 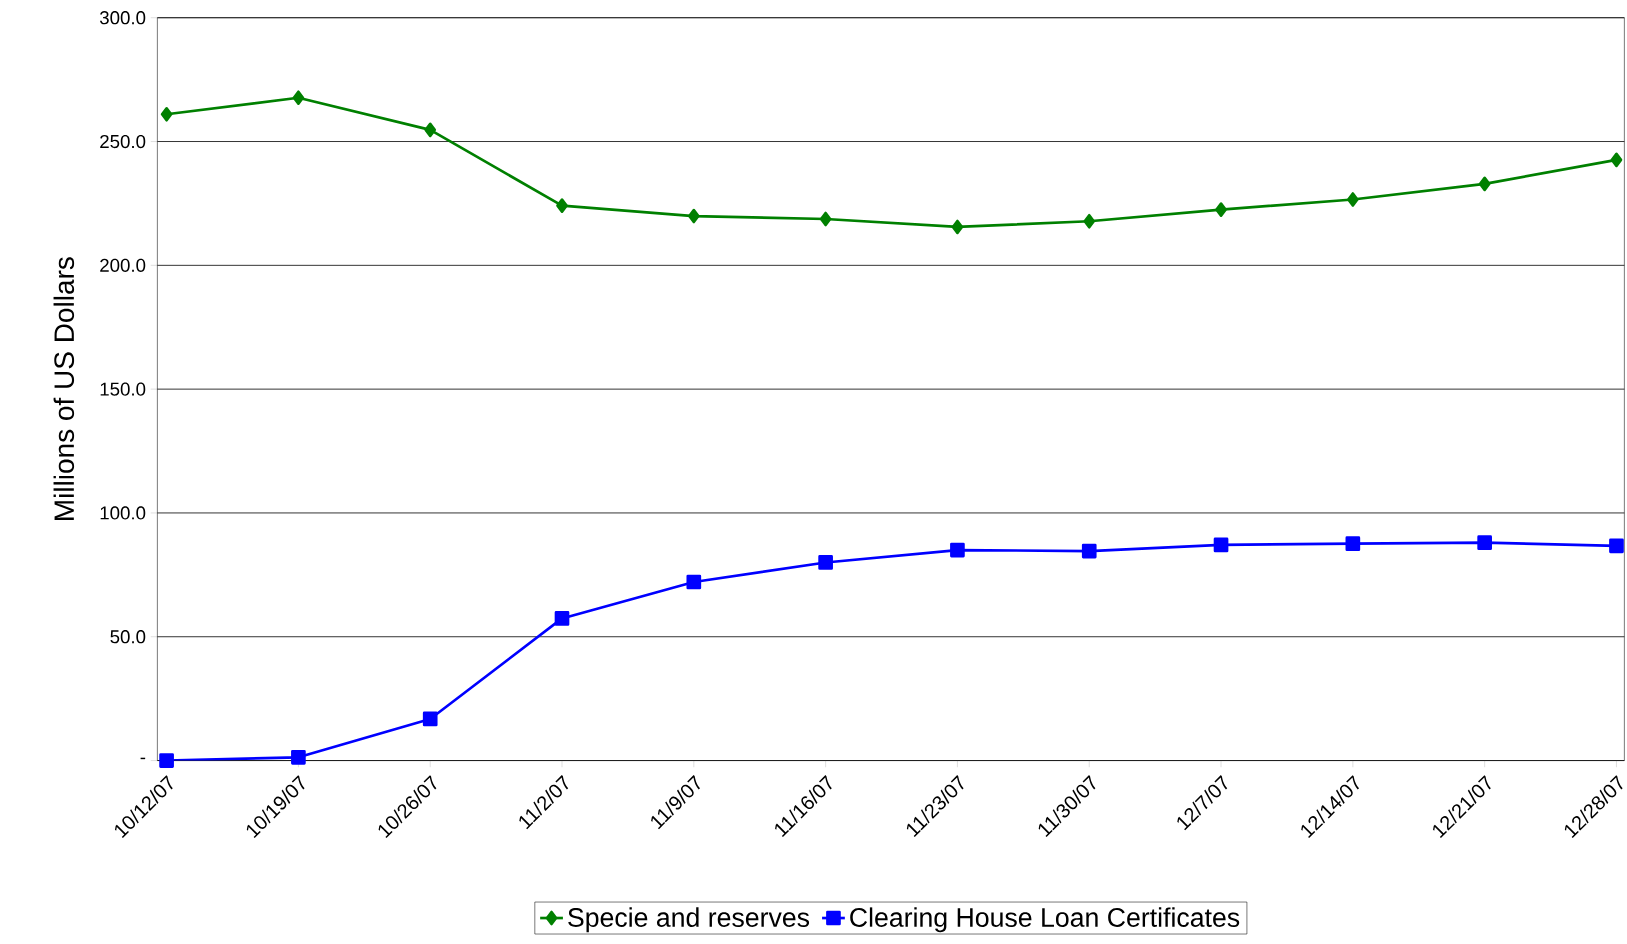 I want to click on legend-label: Clearing House Loan Certificates, so click(x=1045, y=920).